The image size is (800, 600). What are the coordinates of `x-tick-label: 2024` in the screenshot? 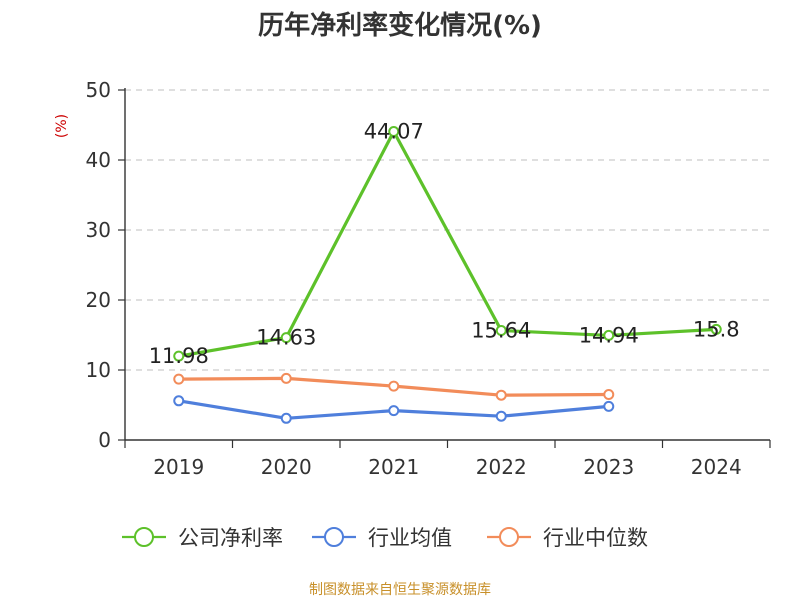 It's located at (716, 467).